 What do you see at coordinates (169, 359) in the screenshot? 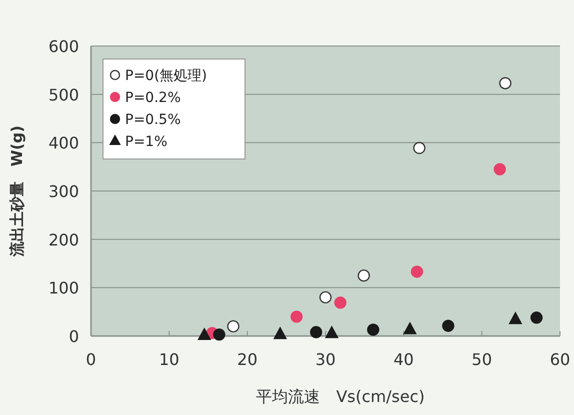
I see `x-tick-label: 10` at bounding box center [169, 359].